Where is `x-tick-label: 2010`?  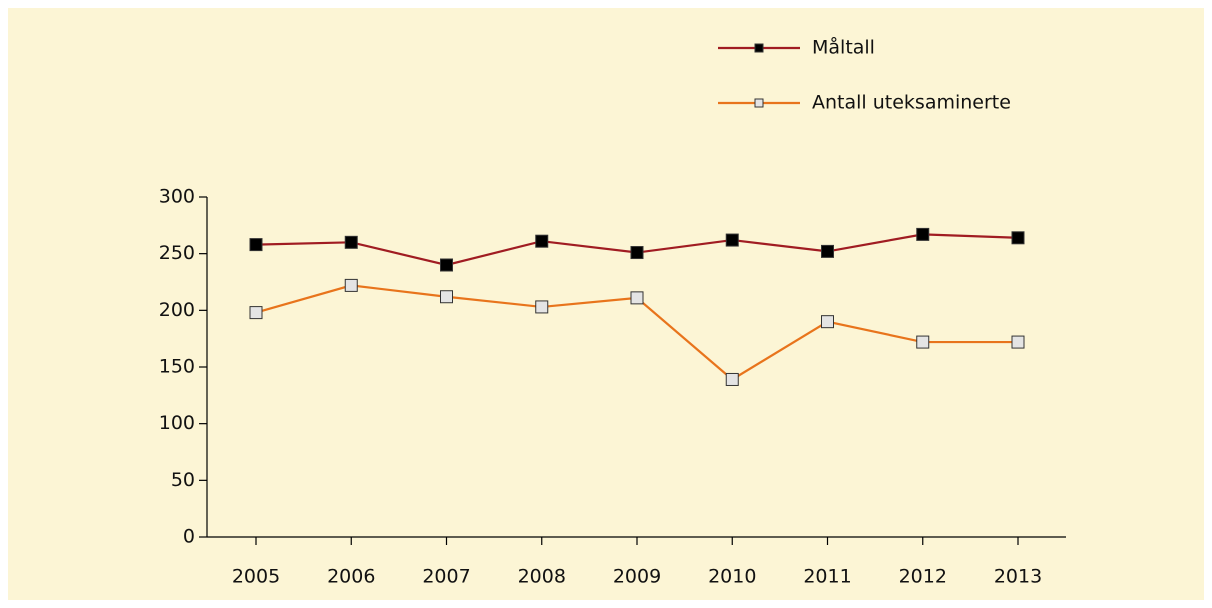
x-tick-label: 2010 is located at coordinates (732, 577).